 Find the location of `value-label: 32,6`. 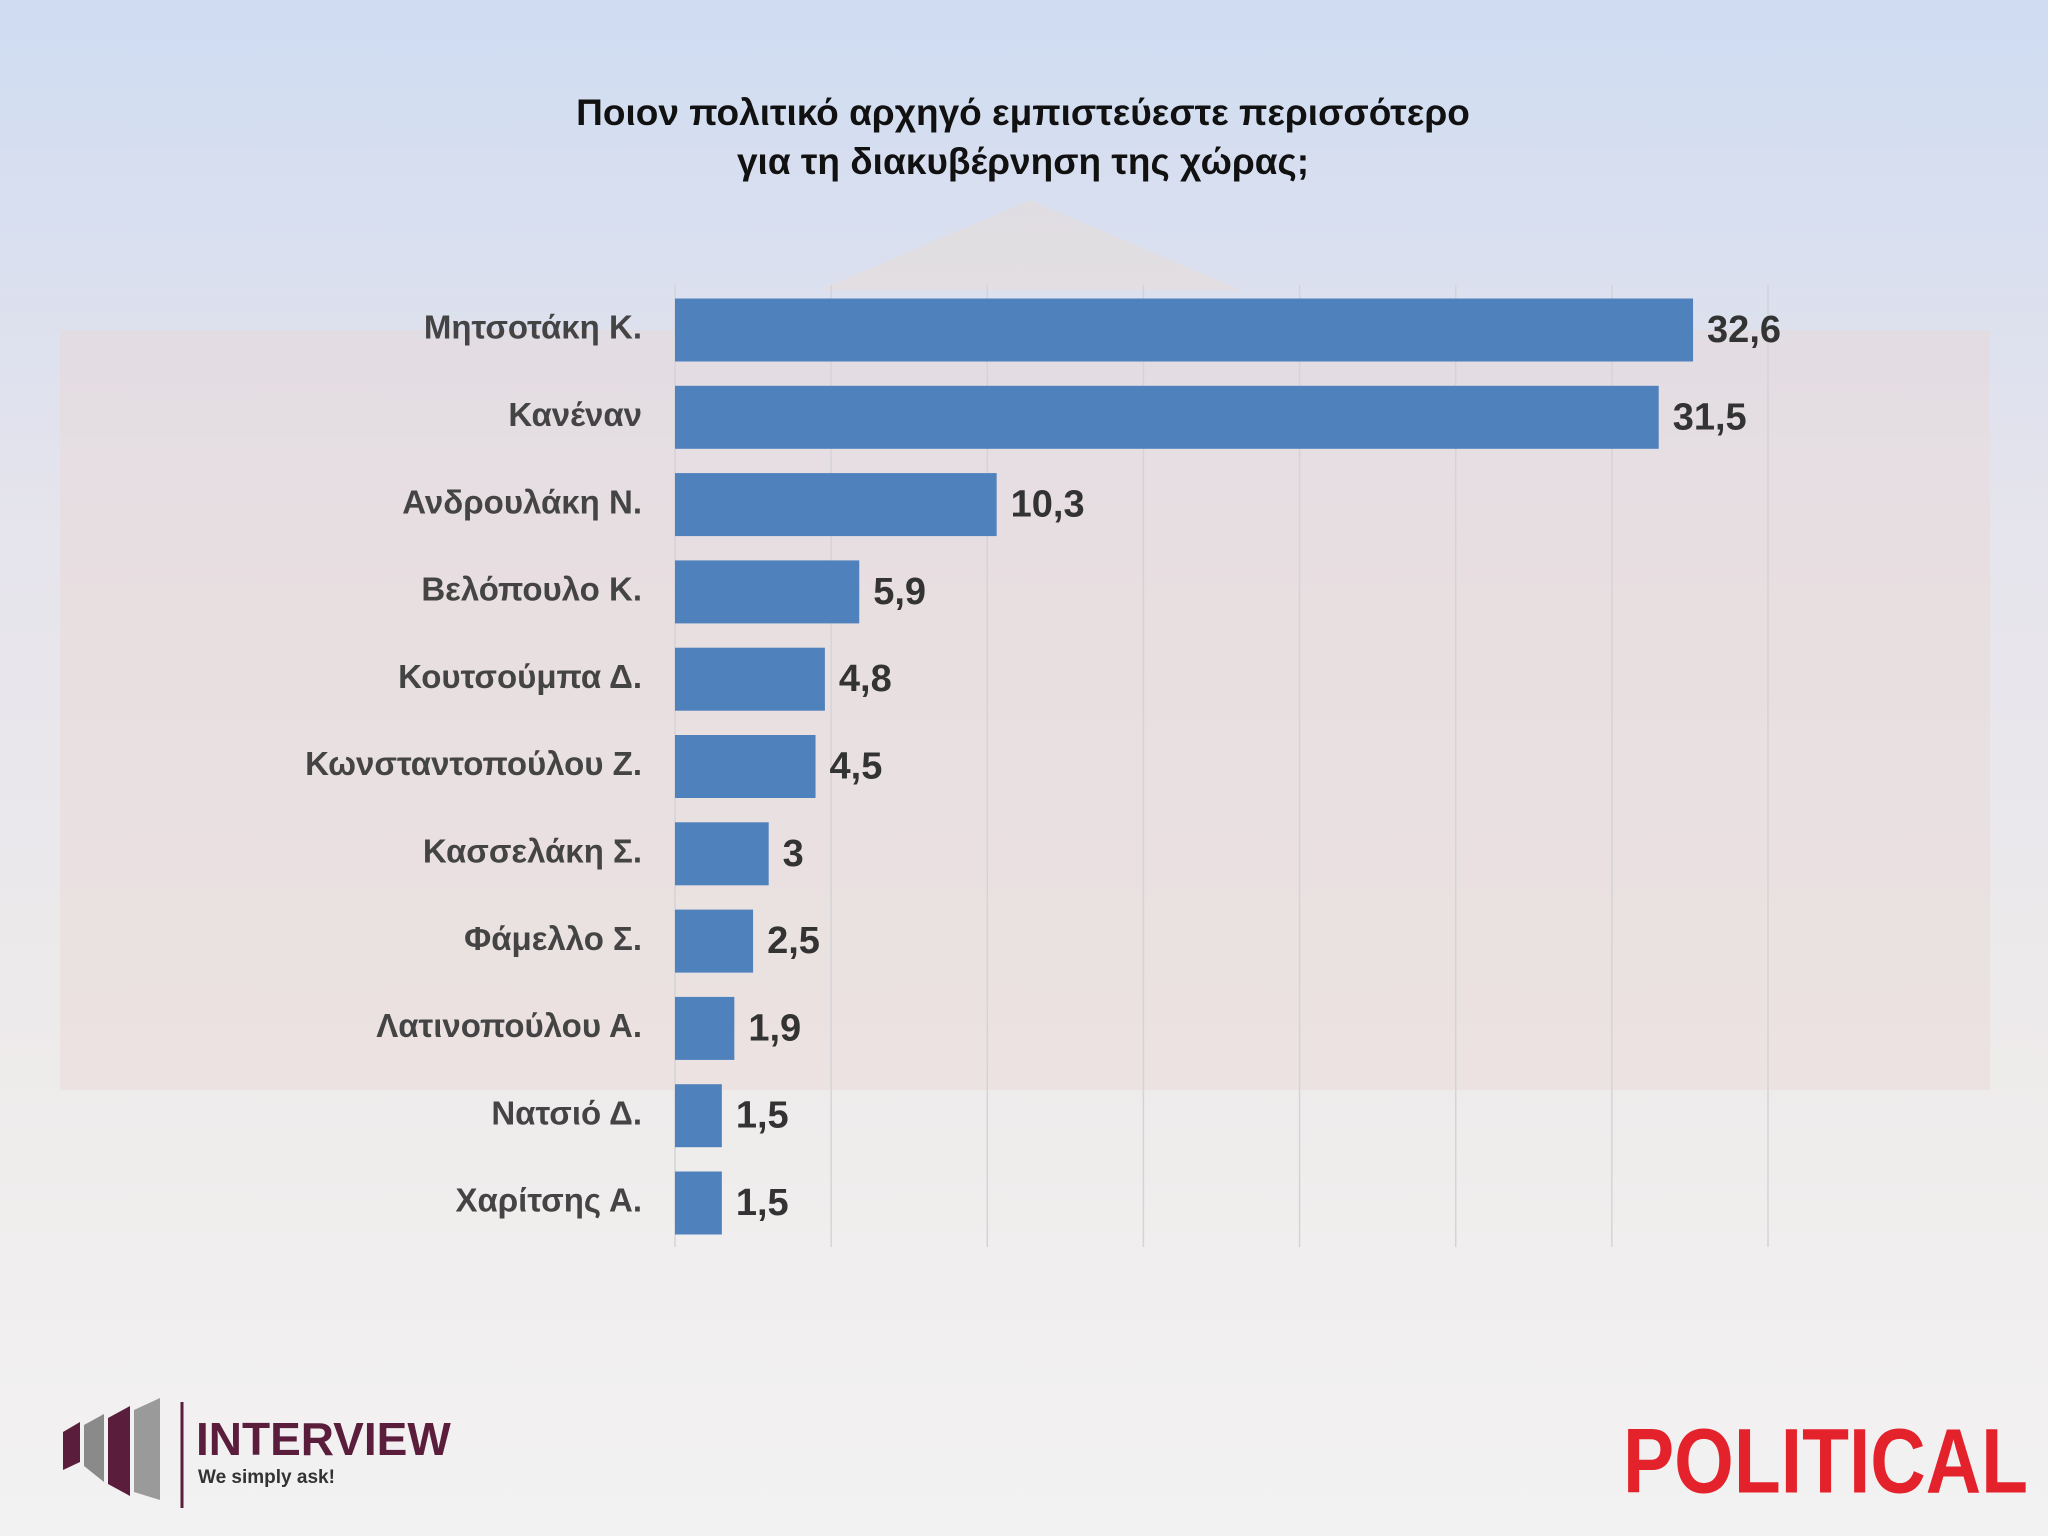

value-label: 32,6 is located at coordinates (1744, 330).